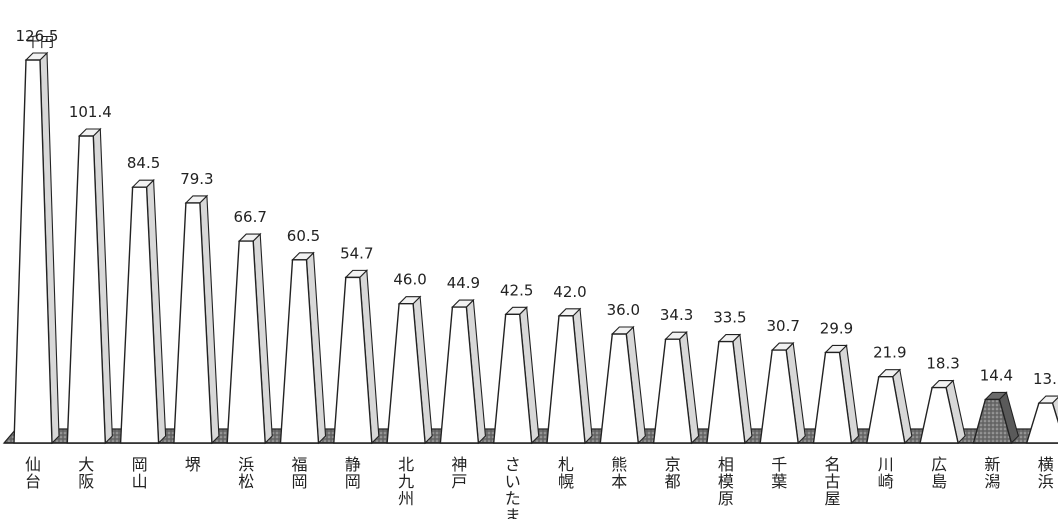 This screenshot has height=519, width=1058. Describe the element at coordinates (459, 473) in the screenshot. I see `category-label: 神戸` at that location.